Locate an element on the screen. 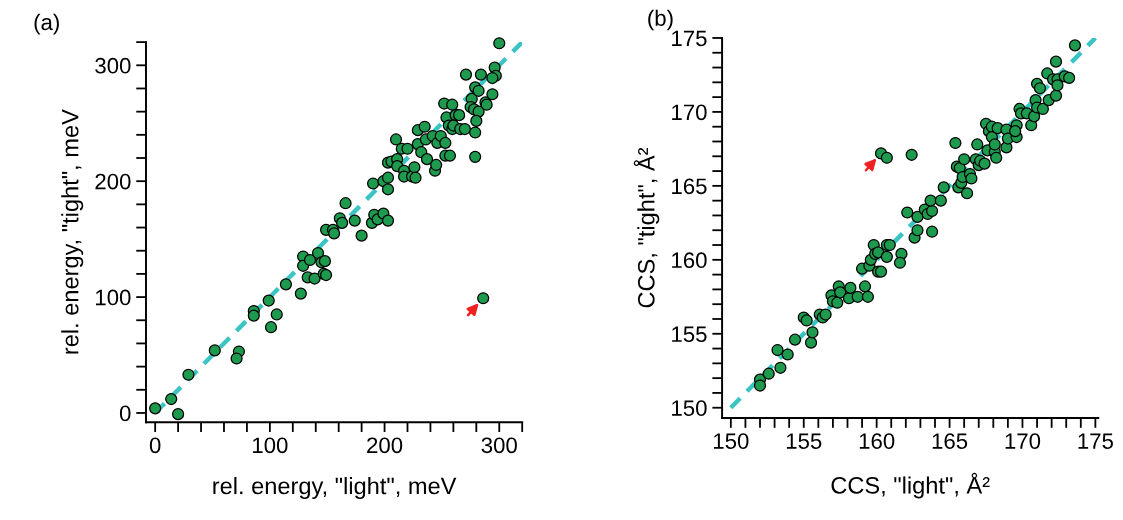  chart-title: (a) is located at coordinates (46, 24).